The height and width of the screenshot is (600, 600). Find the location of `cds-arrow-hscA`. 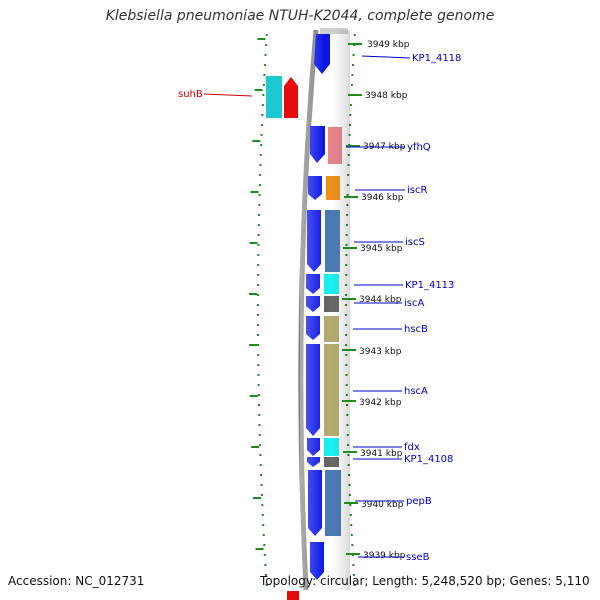

cds-arrow-hscA is located at coordinates (313, 390).